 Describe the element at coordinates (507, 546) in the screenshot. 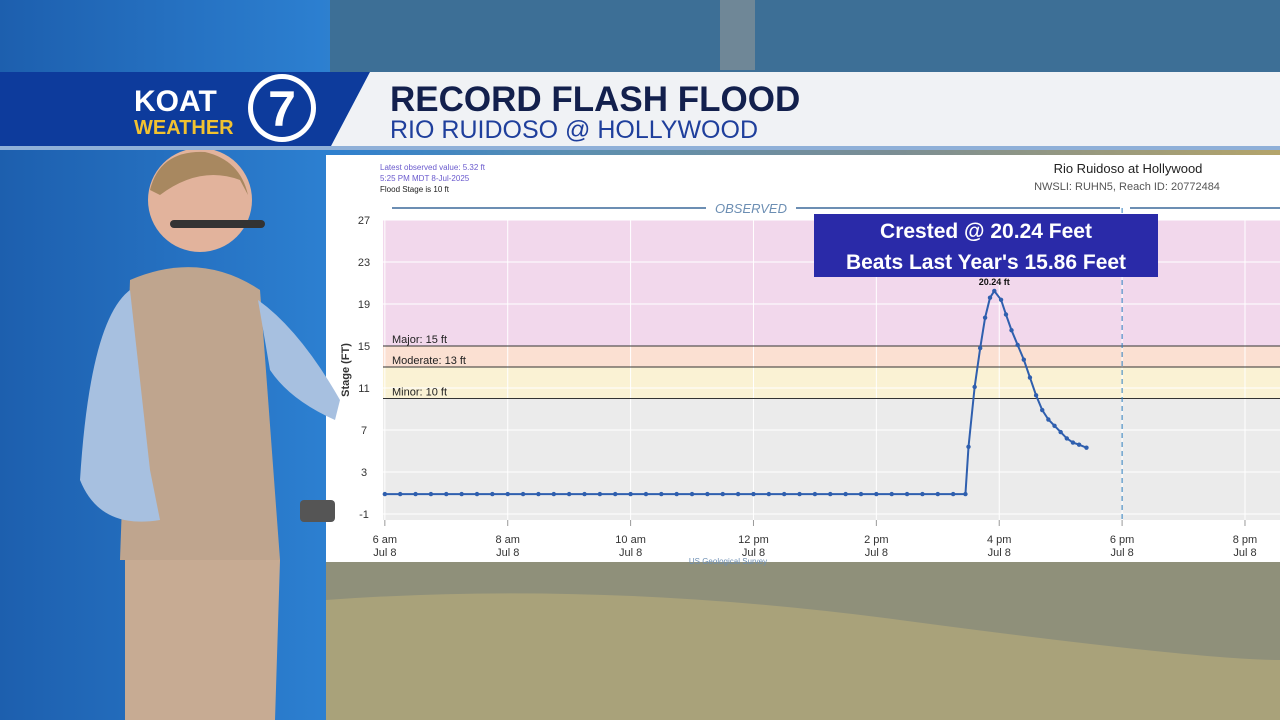

I see `x-tick-label: 8 am Jul 8` at that location.